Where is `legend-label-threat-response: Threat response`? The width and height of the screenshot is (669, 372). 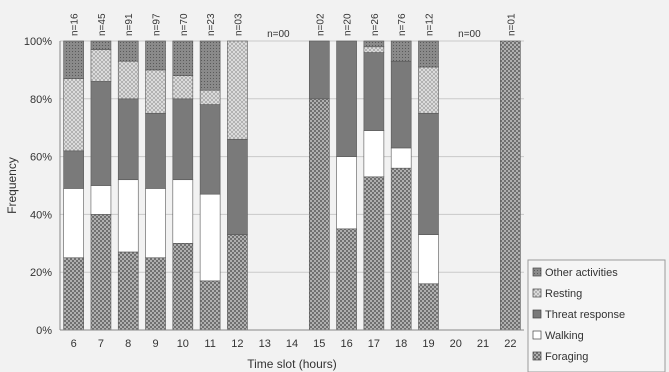
legend-label-threat-response: Threat response is located at coordinates (585, 315).